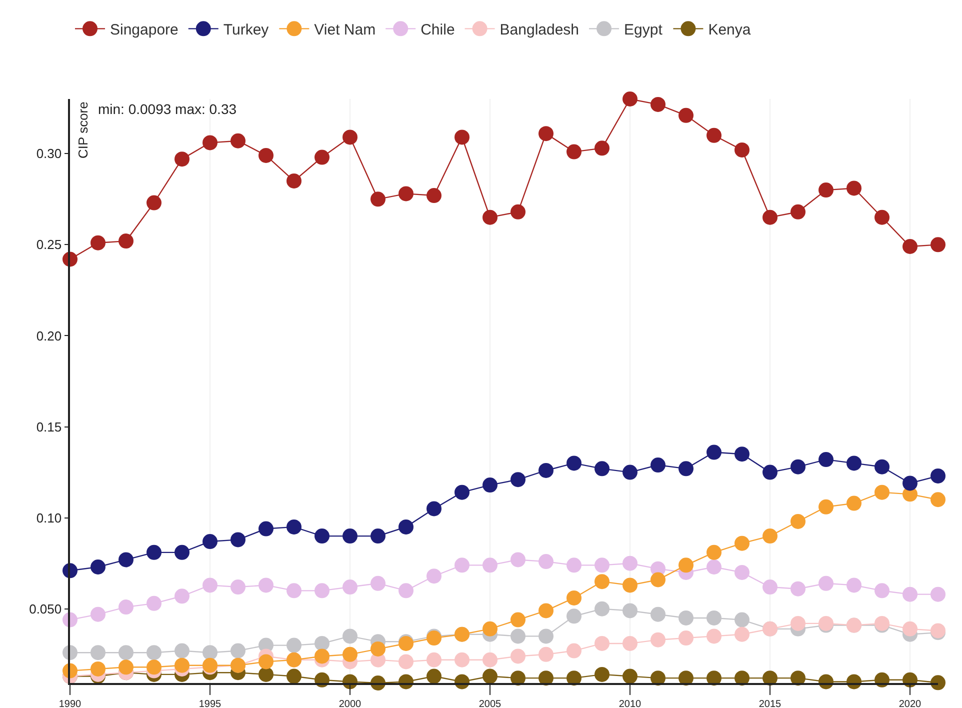 This screenshot has width=962, height=708. What do you see at coordinates (770, 703) in the screenshot?
I see `x-tick-label: 2015` at bounding box center [770, 703].